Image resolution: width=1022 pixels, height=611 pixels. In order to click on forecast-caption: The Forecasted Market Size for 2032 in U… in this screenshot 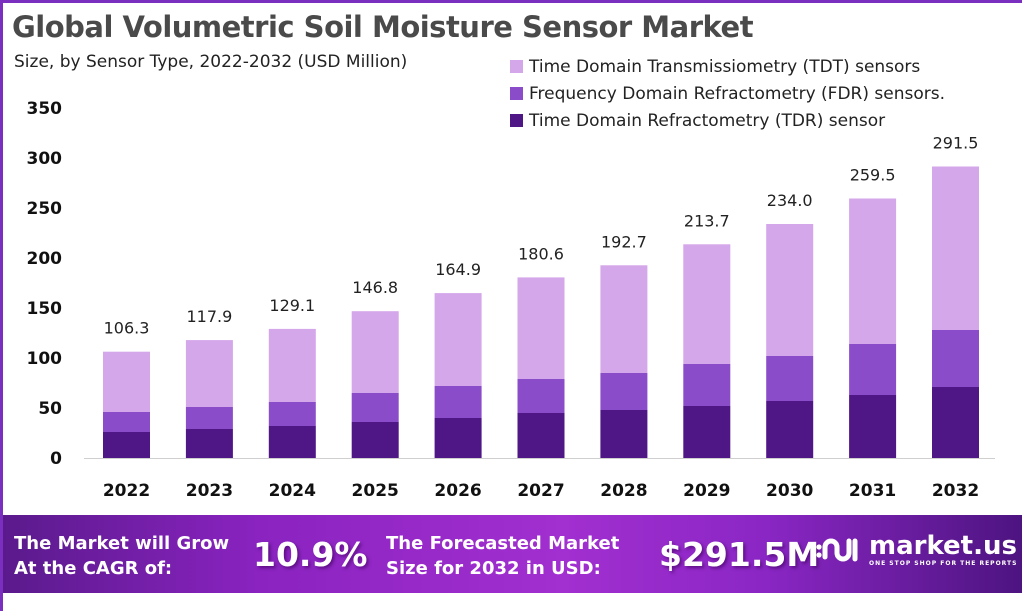, I will do `click(502, 556)`.